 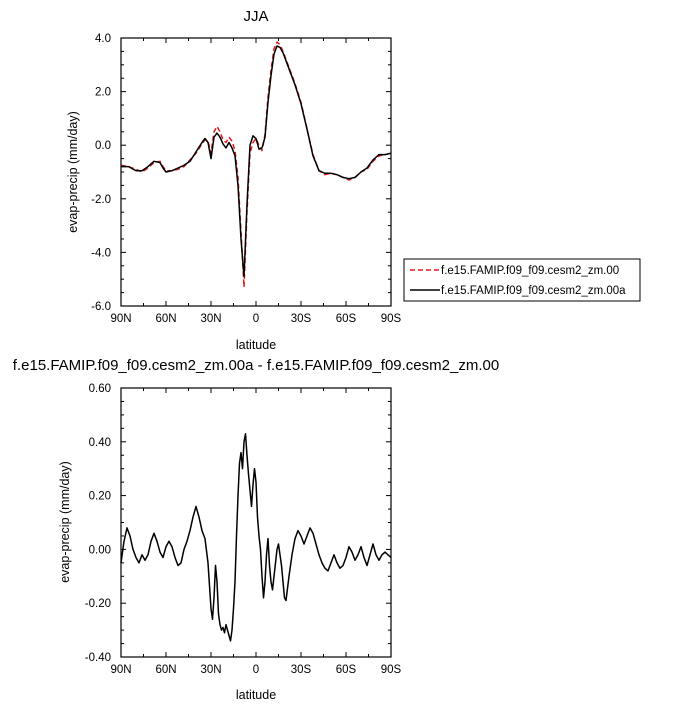 I want to click on bottom-y-axis-label: evap-precip (mm/day), so click(x=65, y=522).